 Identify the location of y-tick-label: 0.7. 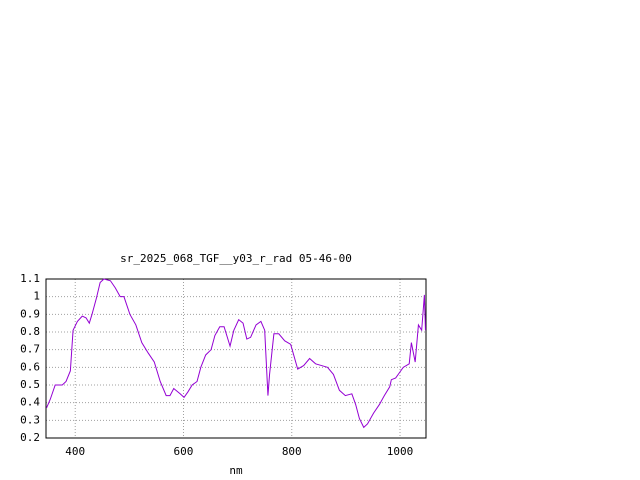
(30, 349).